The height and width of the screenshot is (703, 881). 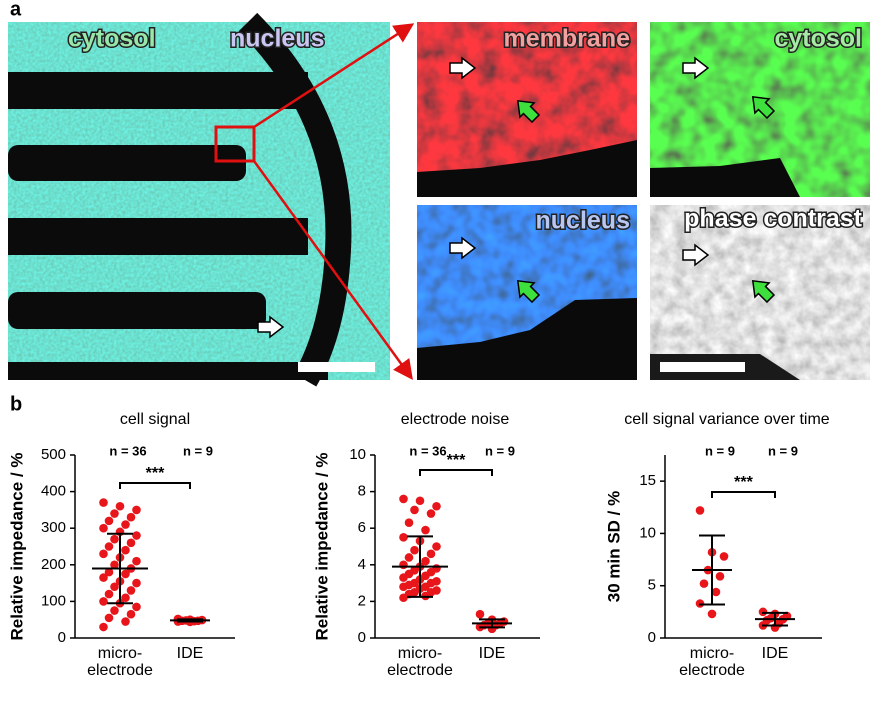 I want to click on y-tick-label: 6, so click(x=362, y=527).